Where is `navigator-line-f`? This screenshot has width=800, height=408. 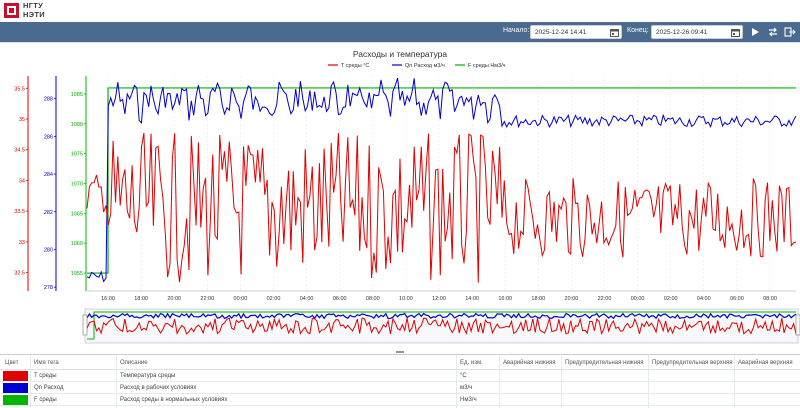 navigator-line-f is located at coordinates (441, 325).